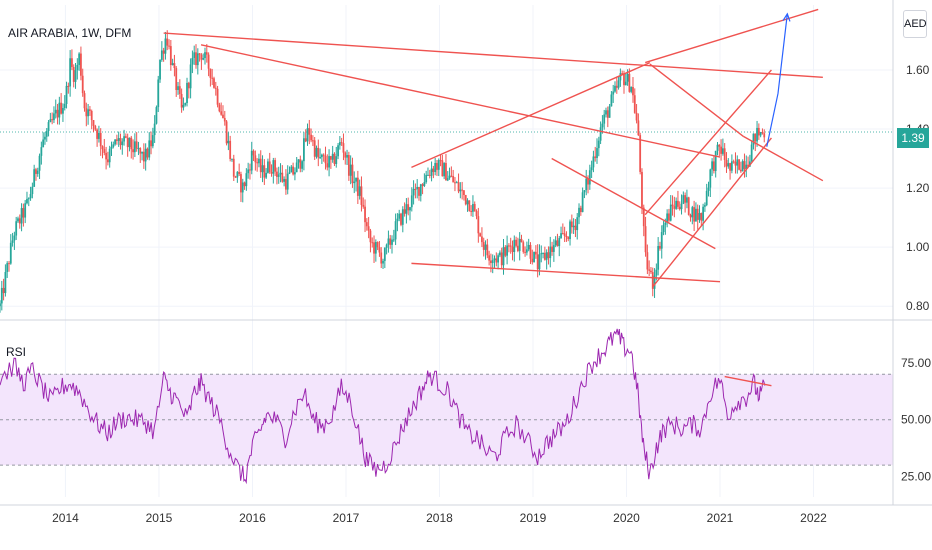  I want to click on price-tick-label: 1.20, so click(918, 188).